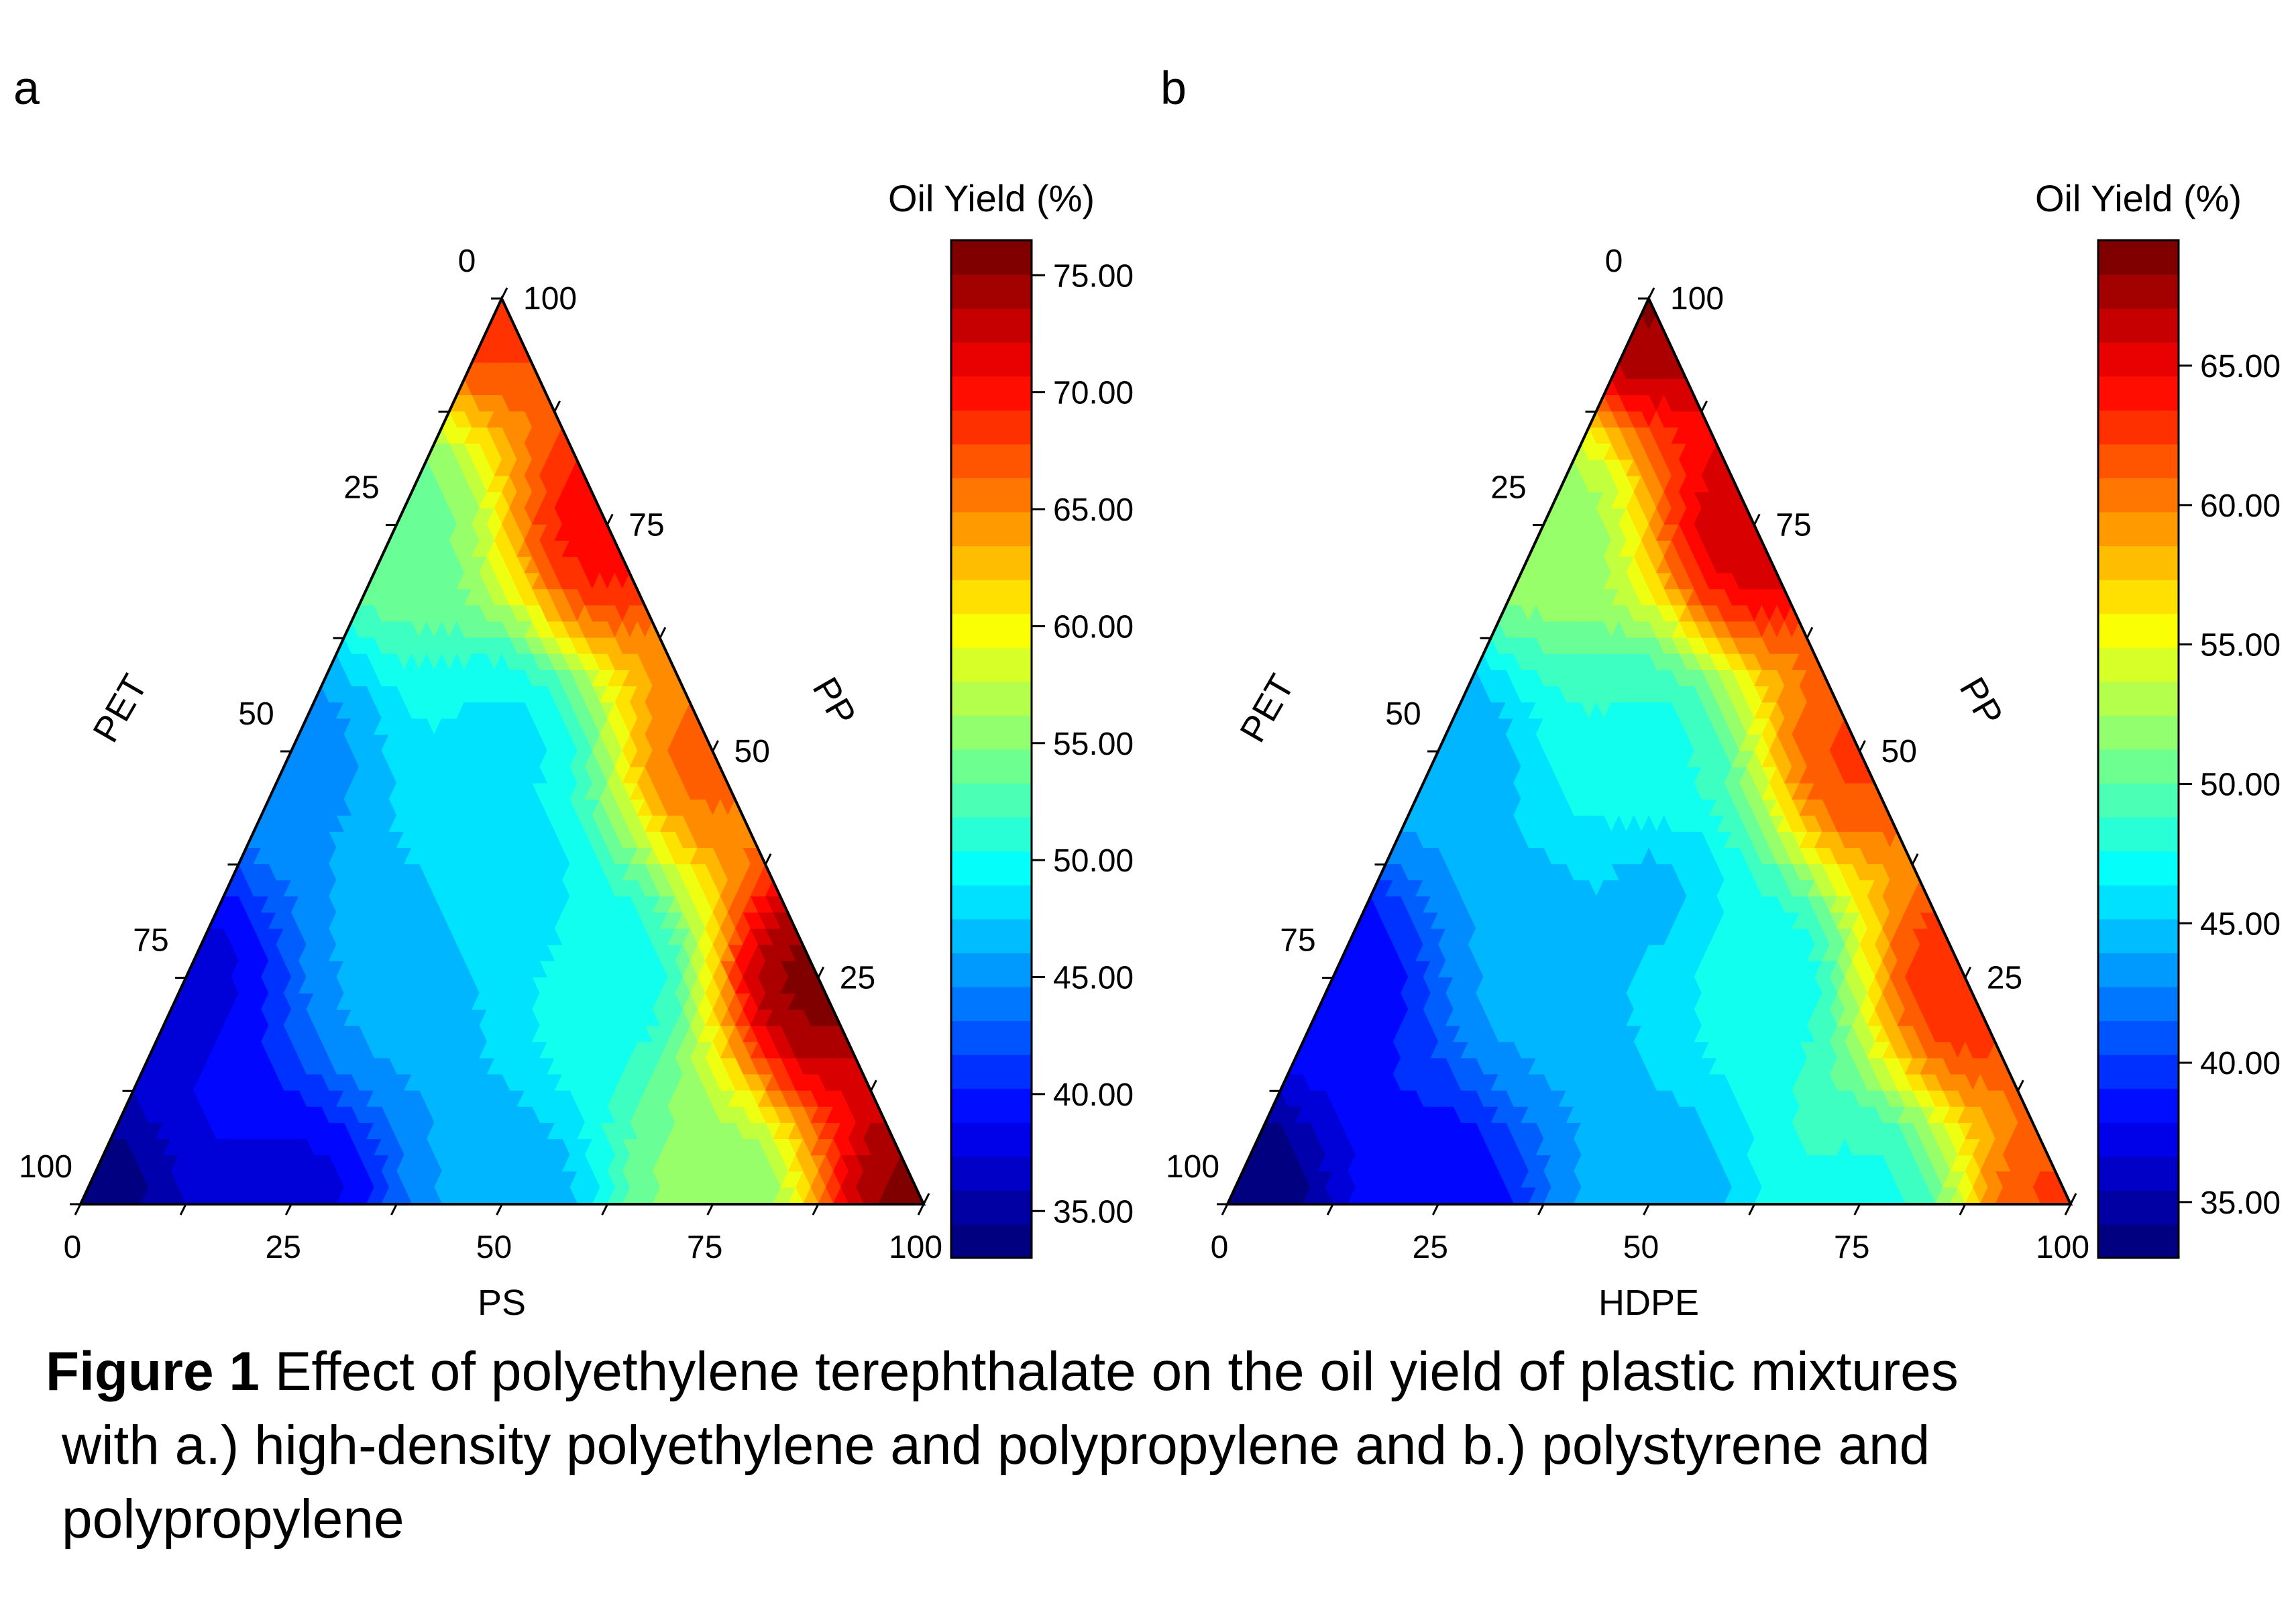  I want to click on colorbar-tick-label: 55.00, so click(1093, 744).